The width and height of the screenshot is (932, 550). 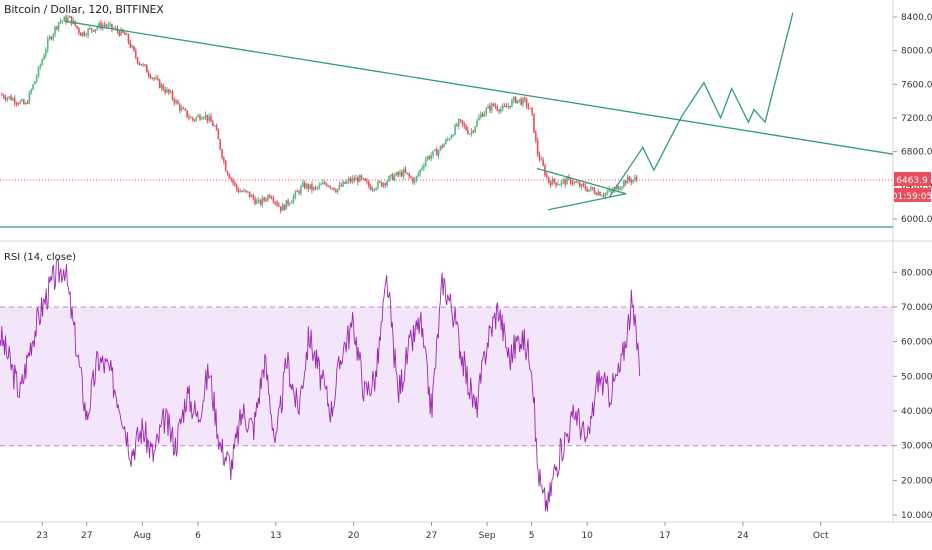 I want to click on rsi-axis-label: 30.0000, so click(x=916, y=447).